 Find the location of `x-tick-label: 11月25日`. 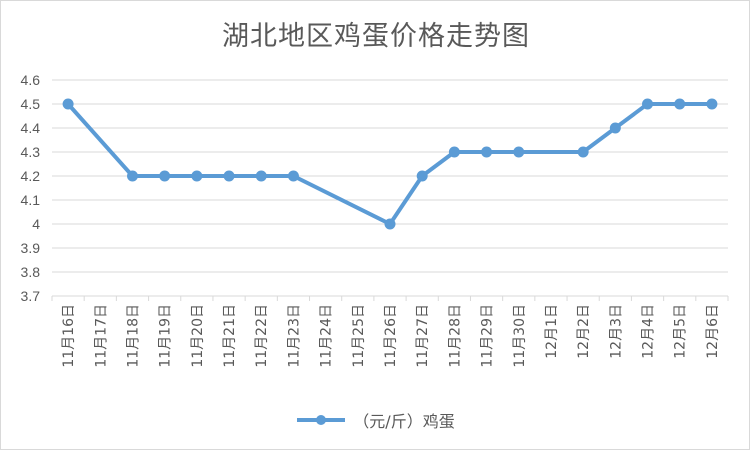

x-tick-label: 11月25日 is located at coordinates (359, 336).